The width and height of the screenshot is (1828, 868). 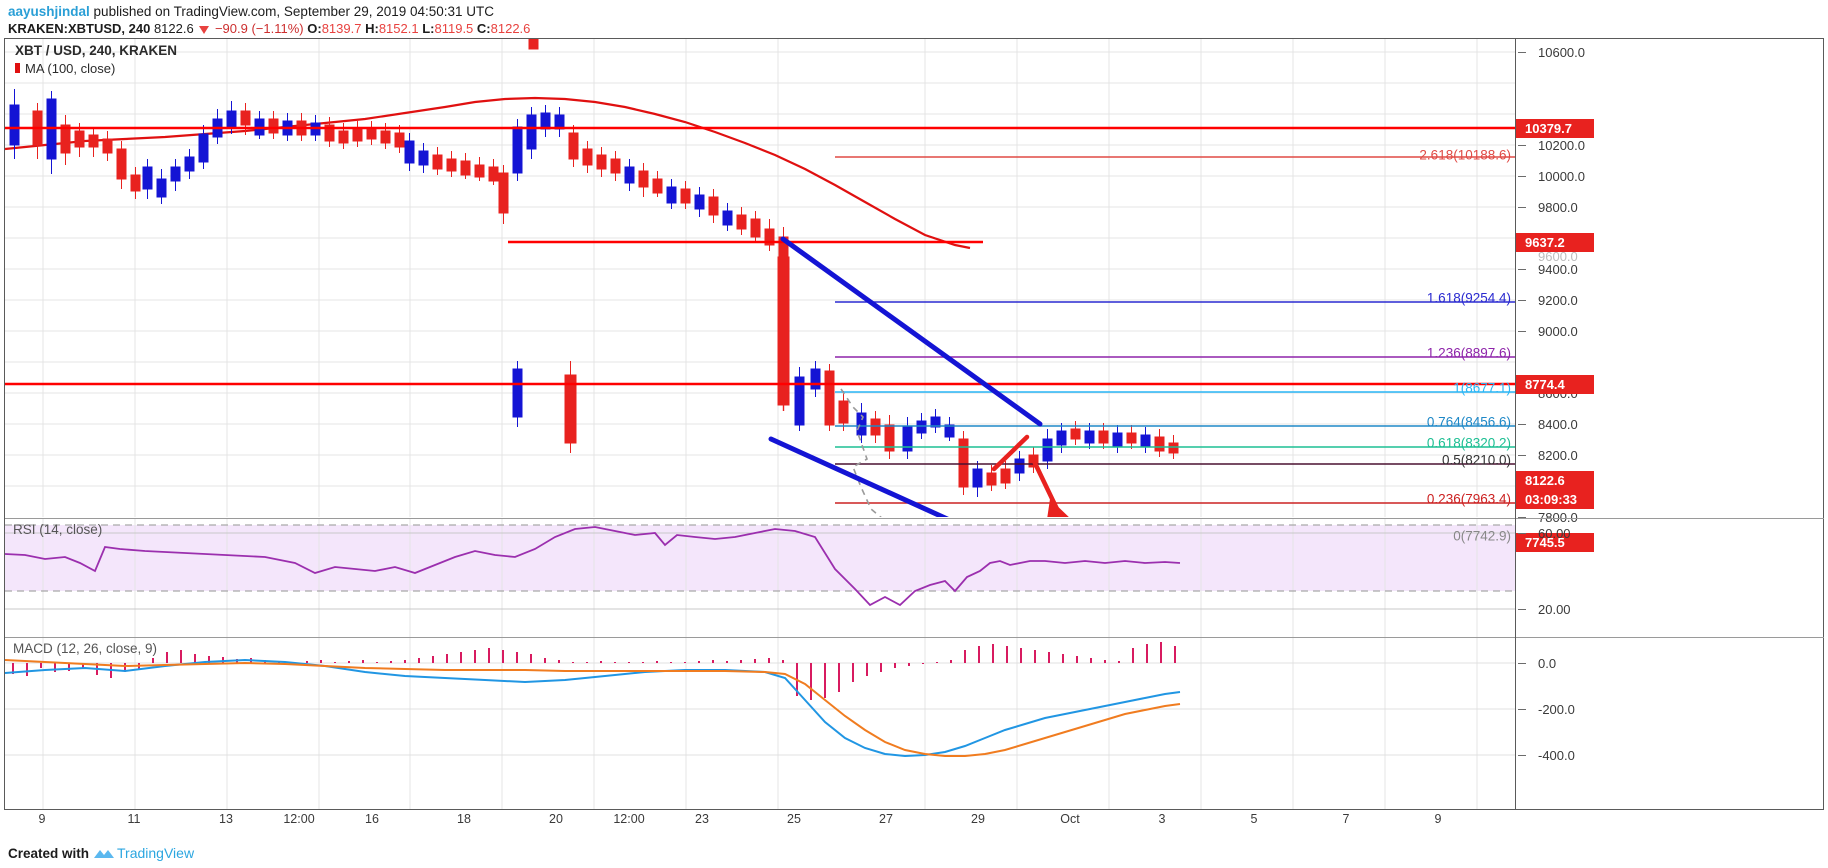 What do you see at coordinates (1555, 499) in the screenshot?
I see `price-badge-countdown: 03:09:33` at bounding box center [1555, 499].